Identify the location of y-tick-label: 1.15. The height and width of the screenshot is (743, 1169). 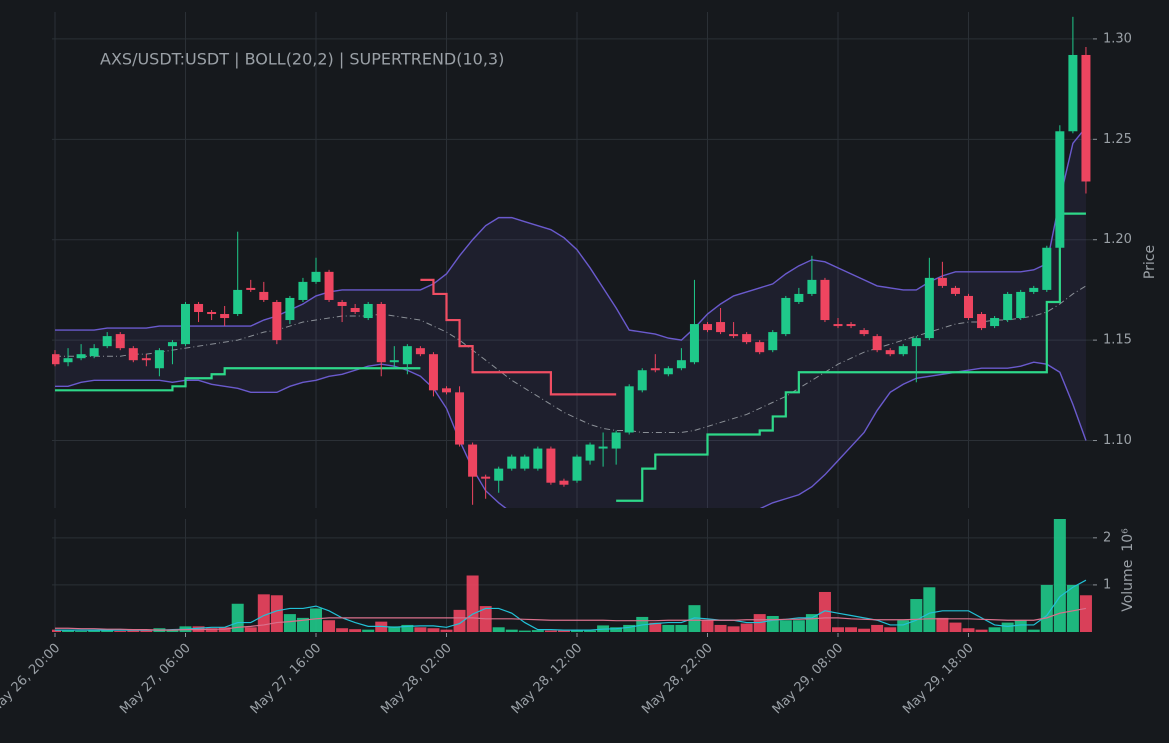
(1117, 340).